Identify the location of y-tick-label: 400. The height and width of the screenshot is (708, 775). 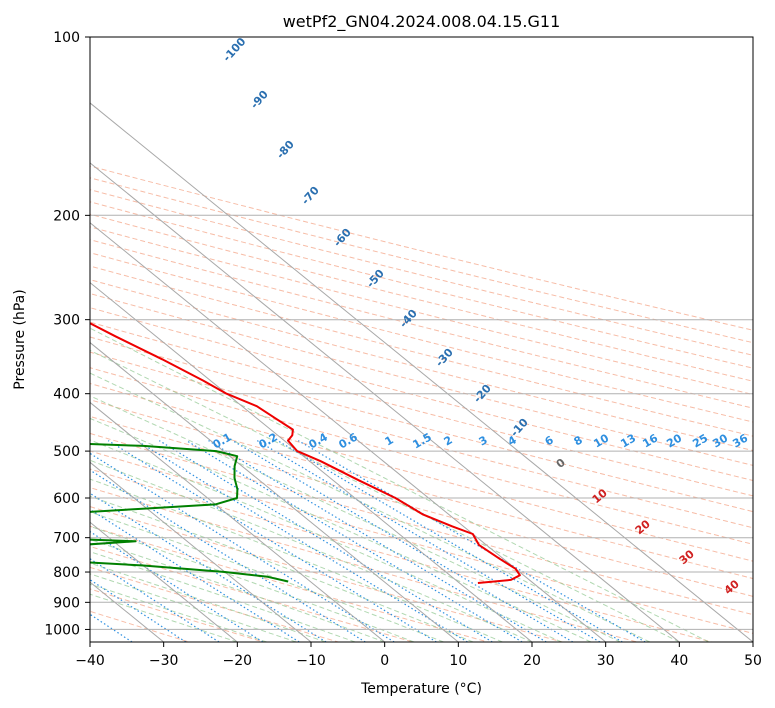
(66, 395).